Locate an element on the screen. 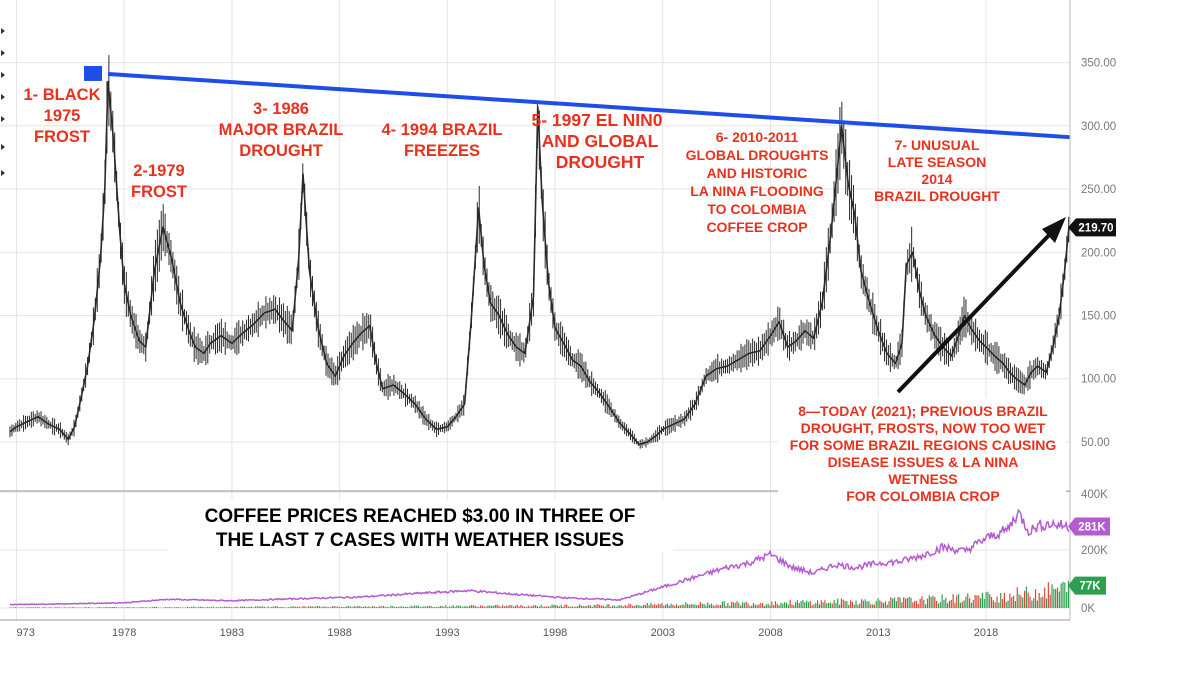 This screenshot has height=699, width=1201. annotation-line: AND GLOBAL is located at coordinates (600, 141).